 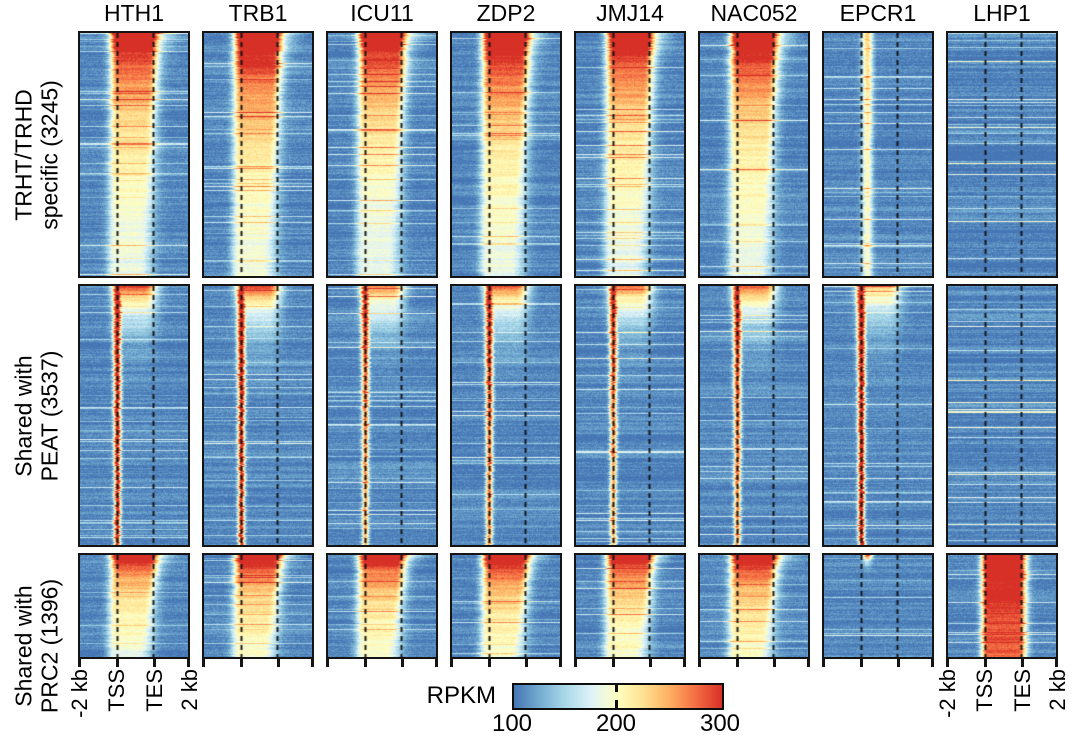 I want to click on heatmap-panel-specific-jmj14, so click(x=630, y=154).